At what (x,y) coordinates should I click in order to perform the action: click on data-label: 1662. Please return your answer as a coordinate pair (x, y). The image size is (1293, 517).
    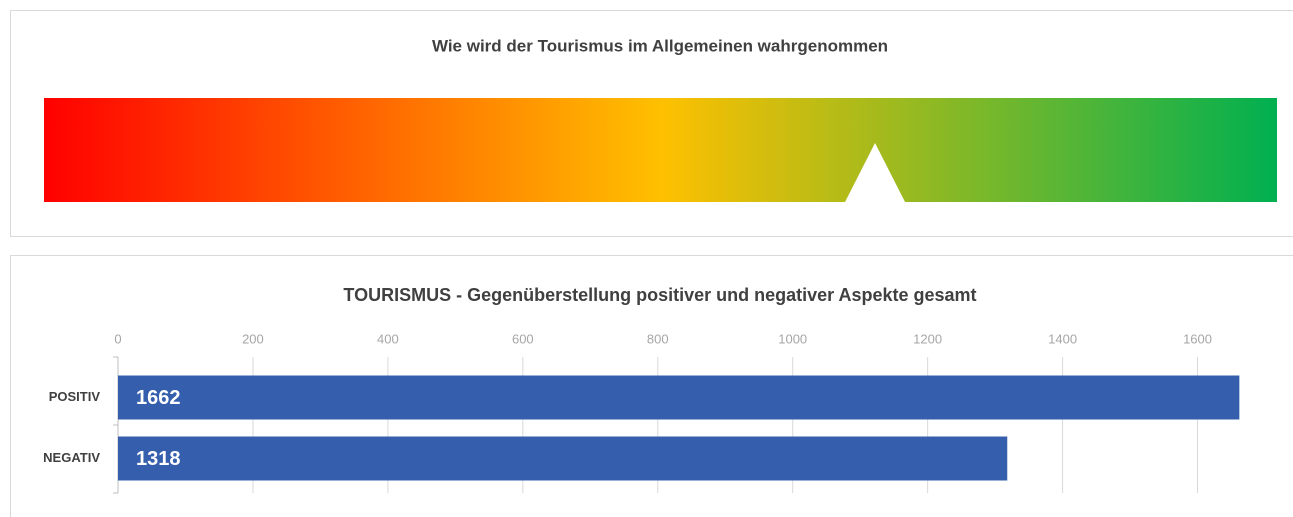
    Looking at the image, I should click on (158, 398).